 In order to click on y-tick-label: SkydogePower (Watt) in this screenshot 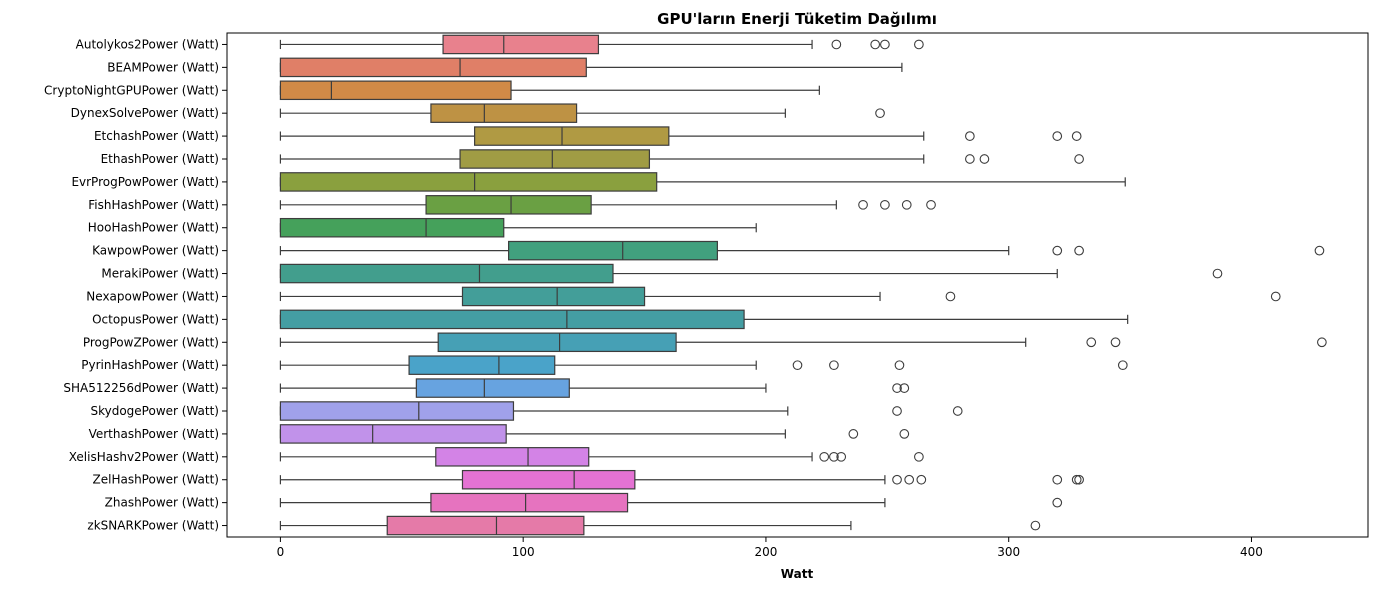, I will do `click(154, 411)`.